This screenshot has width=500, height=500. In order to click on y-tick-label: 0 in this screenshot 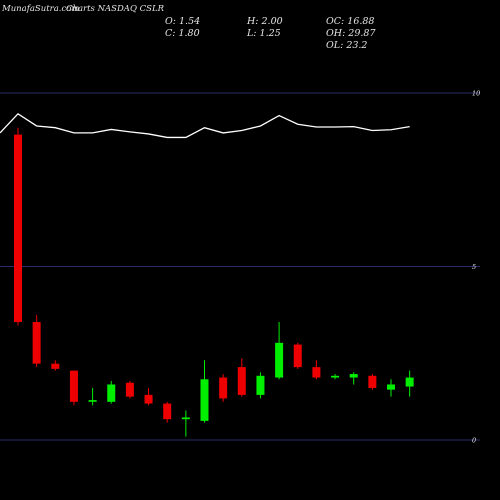, I will do `click(474, 441)`.